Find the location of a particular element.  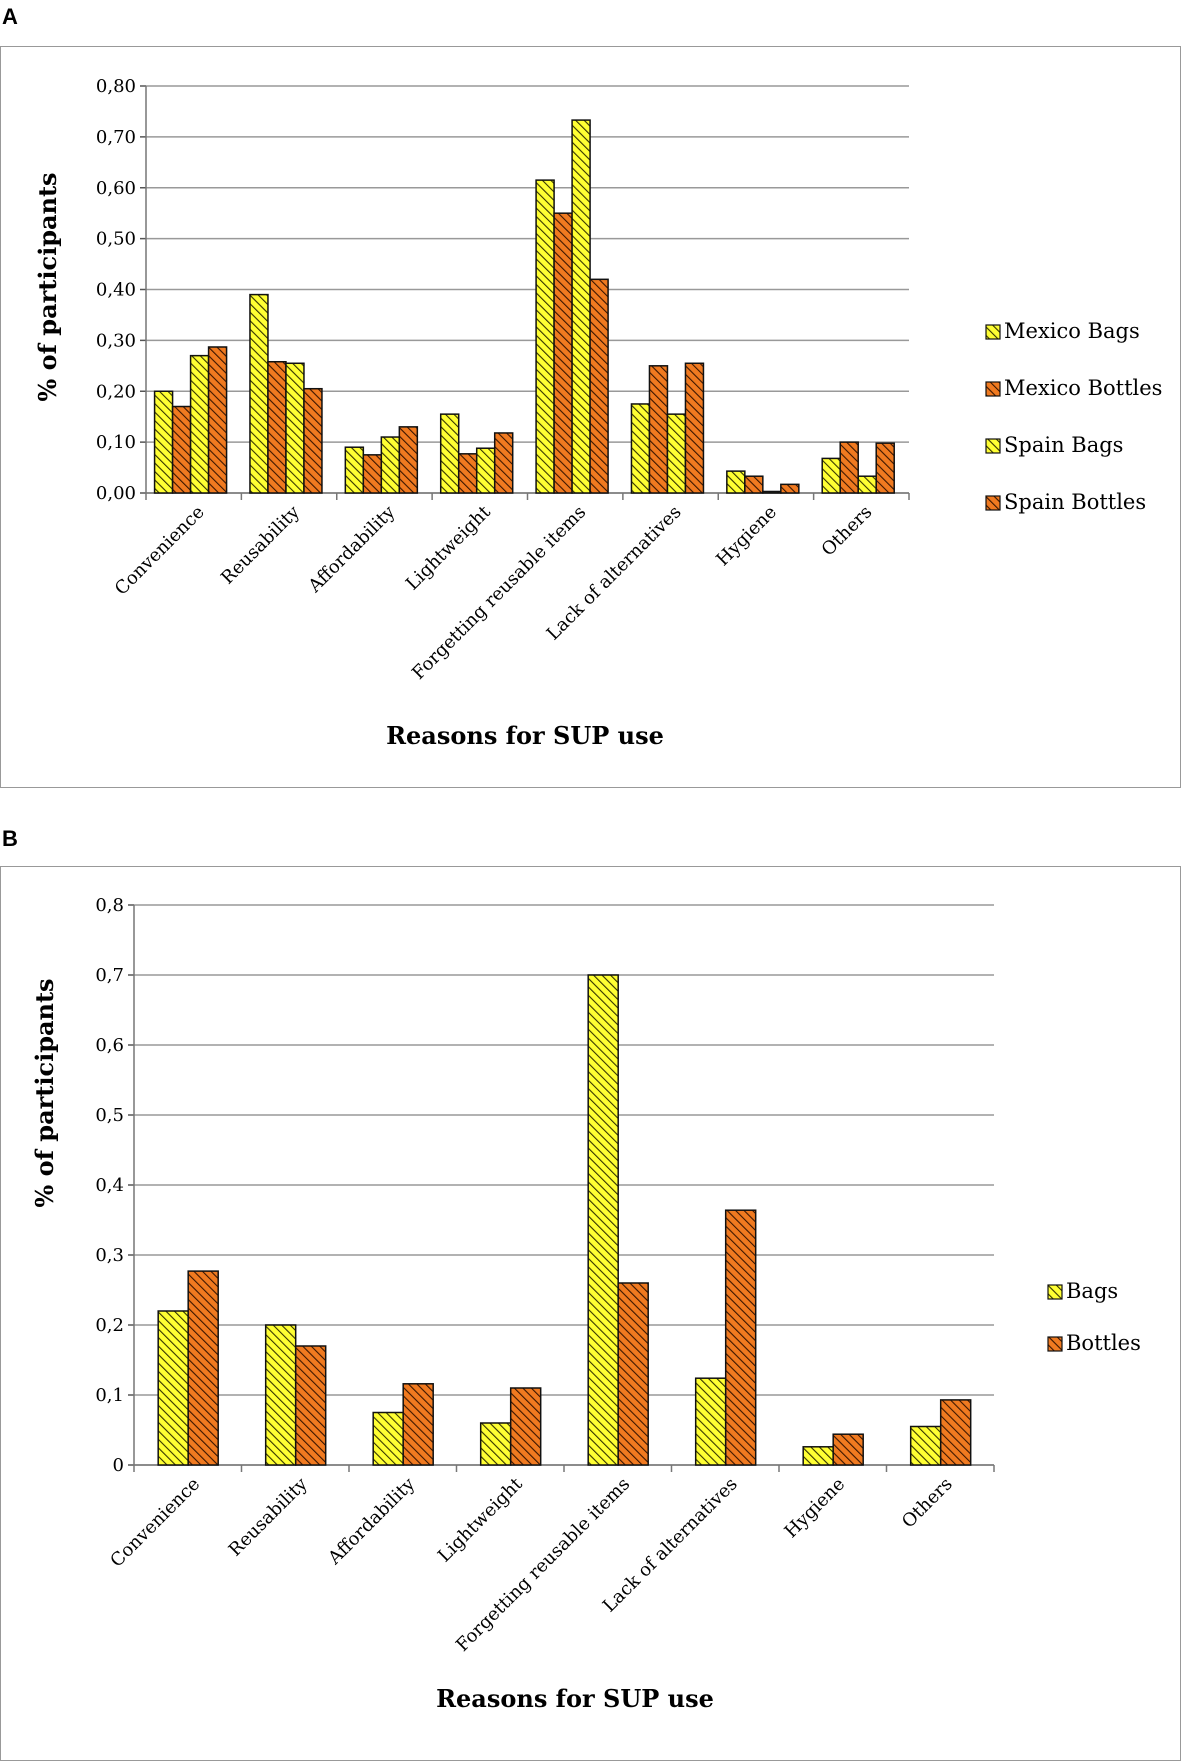

panel-a-label: A is located at coordinates (10, 16).